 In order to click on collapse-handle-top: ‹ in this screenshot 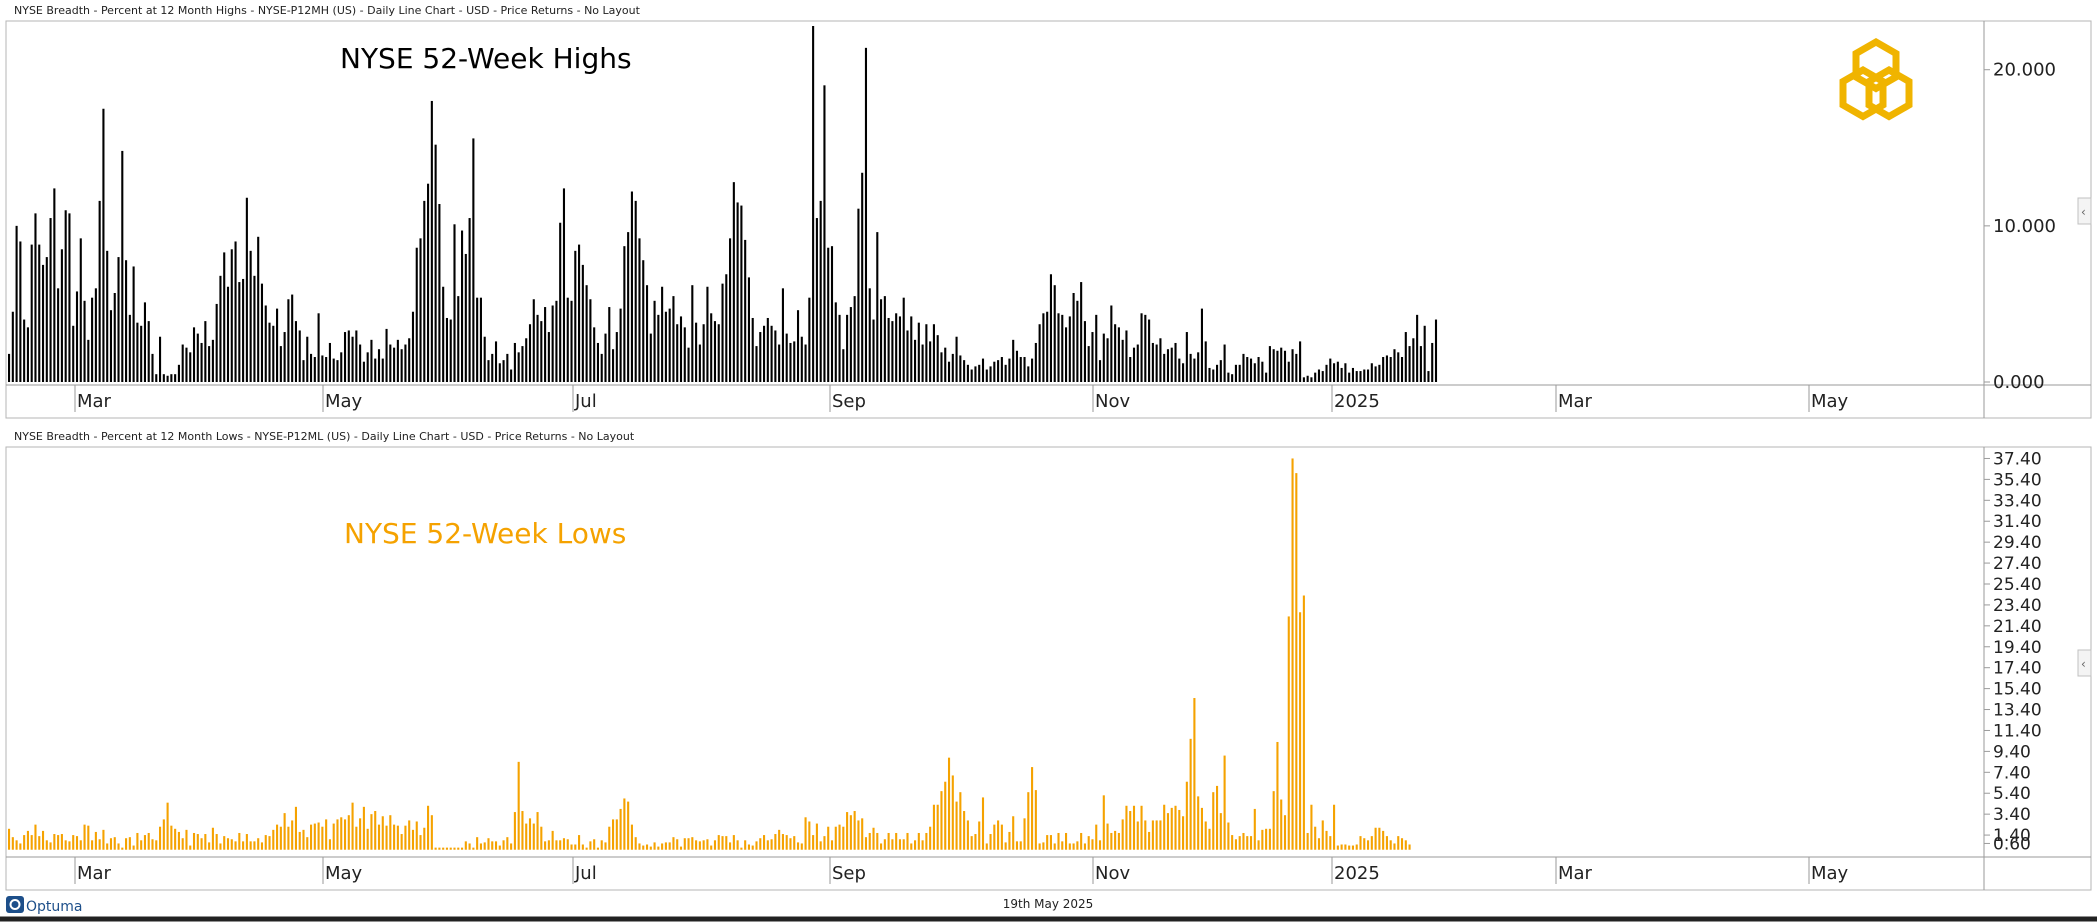, I will do `click(2084, 211)`.